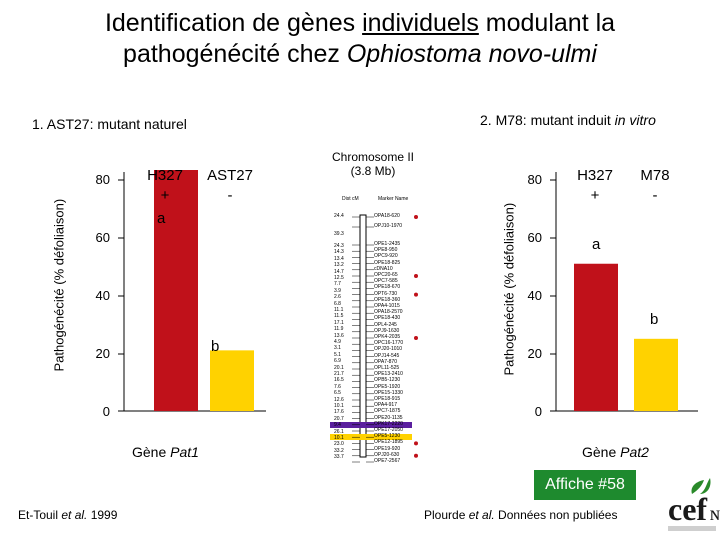 The height and width of the screenshot is (540, 720). What do you see at coordinates (387, 454) in the screenshot?
I see `marker-label: OPJ20-630` at bounding box center [387, 454].